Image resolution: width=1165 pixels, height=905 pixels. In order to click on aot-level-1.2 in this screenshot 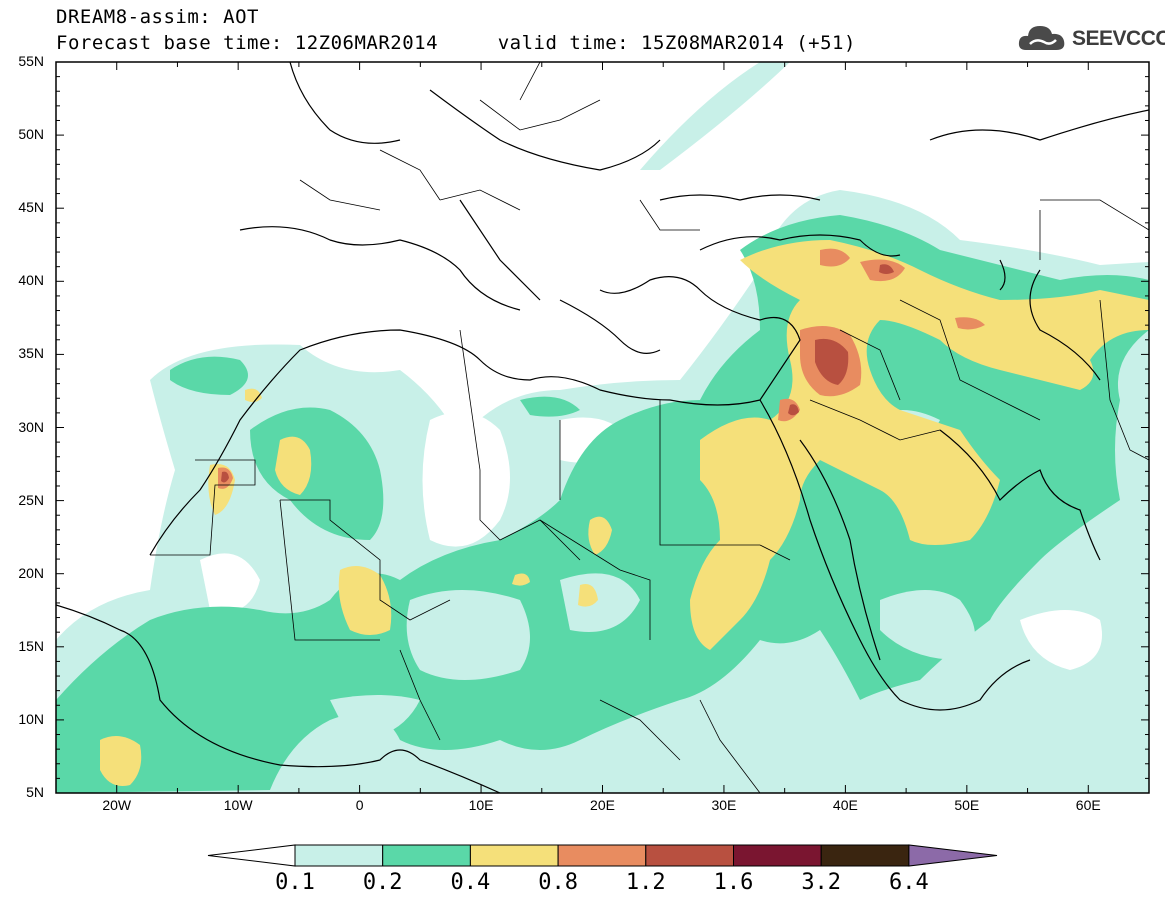, I will do `click(557, 373)`.